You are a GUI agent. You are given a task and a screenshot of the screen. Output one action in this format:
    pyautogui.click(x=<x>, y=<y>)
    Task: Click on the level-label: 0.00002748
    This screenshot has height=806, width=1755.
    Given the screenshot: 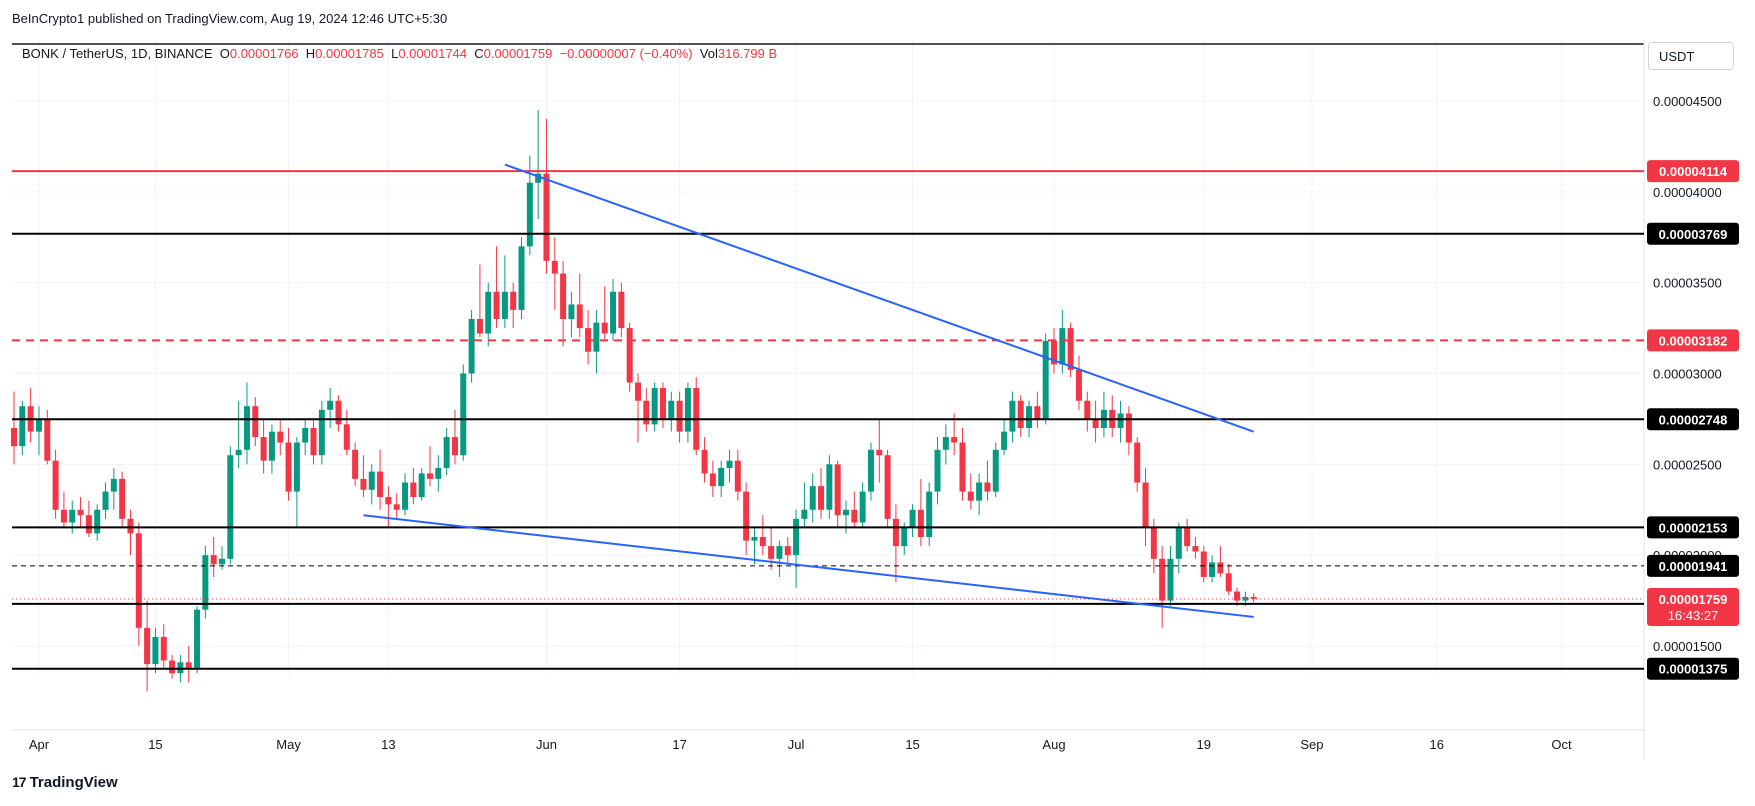 What is the action you would take?
    pyautogui.click(x=1693, y=419)
    